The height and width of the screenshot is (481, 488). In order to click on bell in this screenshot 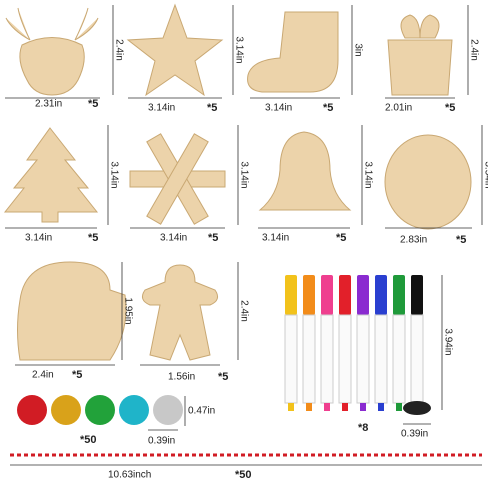, I will do `click(305, 171)`.